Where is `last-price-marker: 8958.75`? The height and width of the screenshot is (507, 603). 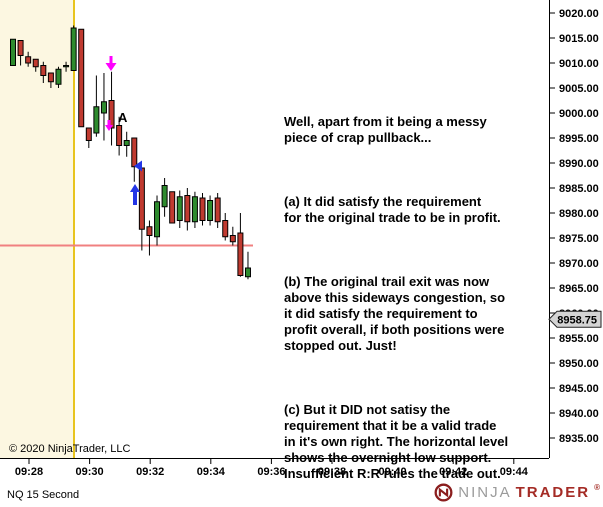 last-price-marker: 8958.75 is located at coordinates (575, 319).